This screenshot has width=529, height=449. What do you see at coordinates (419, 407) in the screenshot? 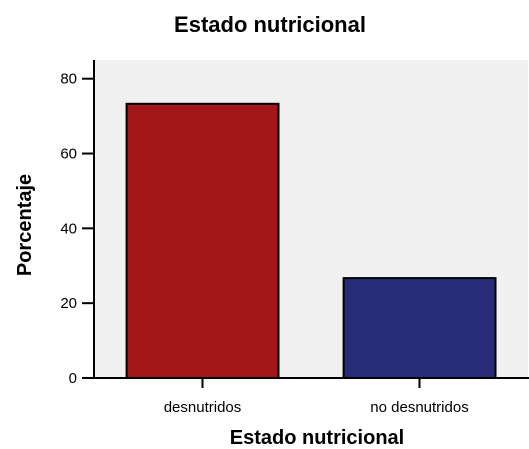
I see `x-tick-label: no desnutridos` at bounding box center [419, 407].